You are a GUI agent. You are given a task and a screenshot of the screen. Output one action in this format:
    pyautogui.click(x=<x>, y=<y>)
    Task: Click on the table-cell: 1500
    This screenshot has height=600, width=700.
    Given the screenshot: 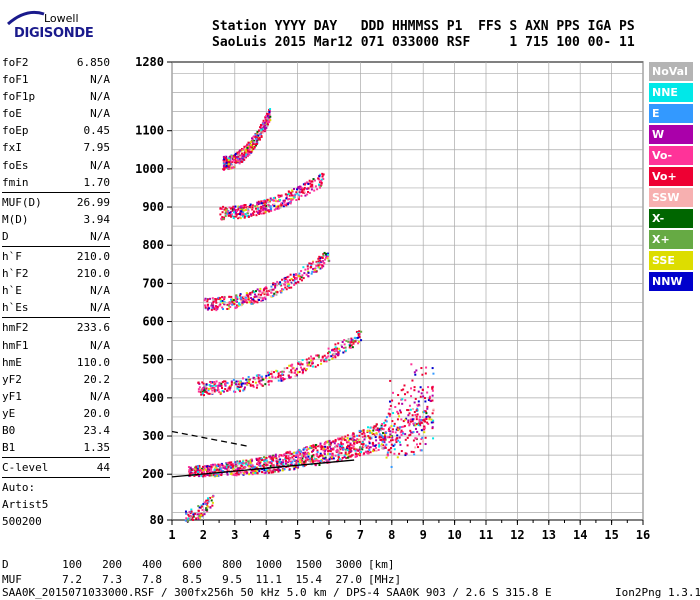 What is the action you would take?
    pyautogui.click(x=309, y=564)
    